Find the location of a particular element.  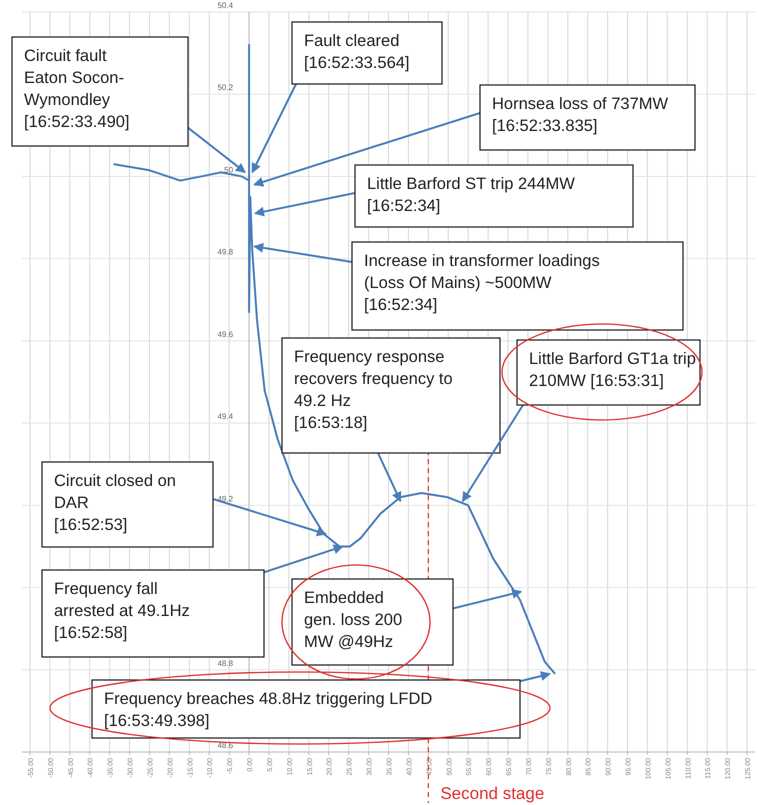

y-tick-label: 49.4 is located at coordinates (225, 417).